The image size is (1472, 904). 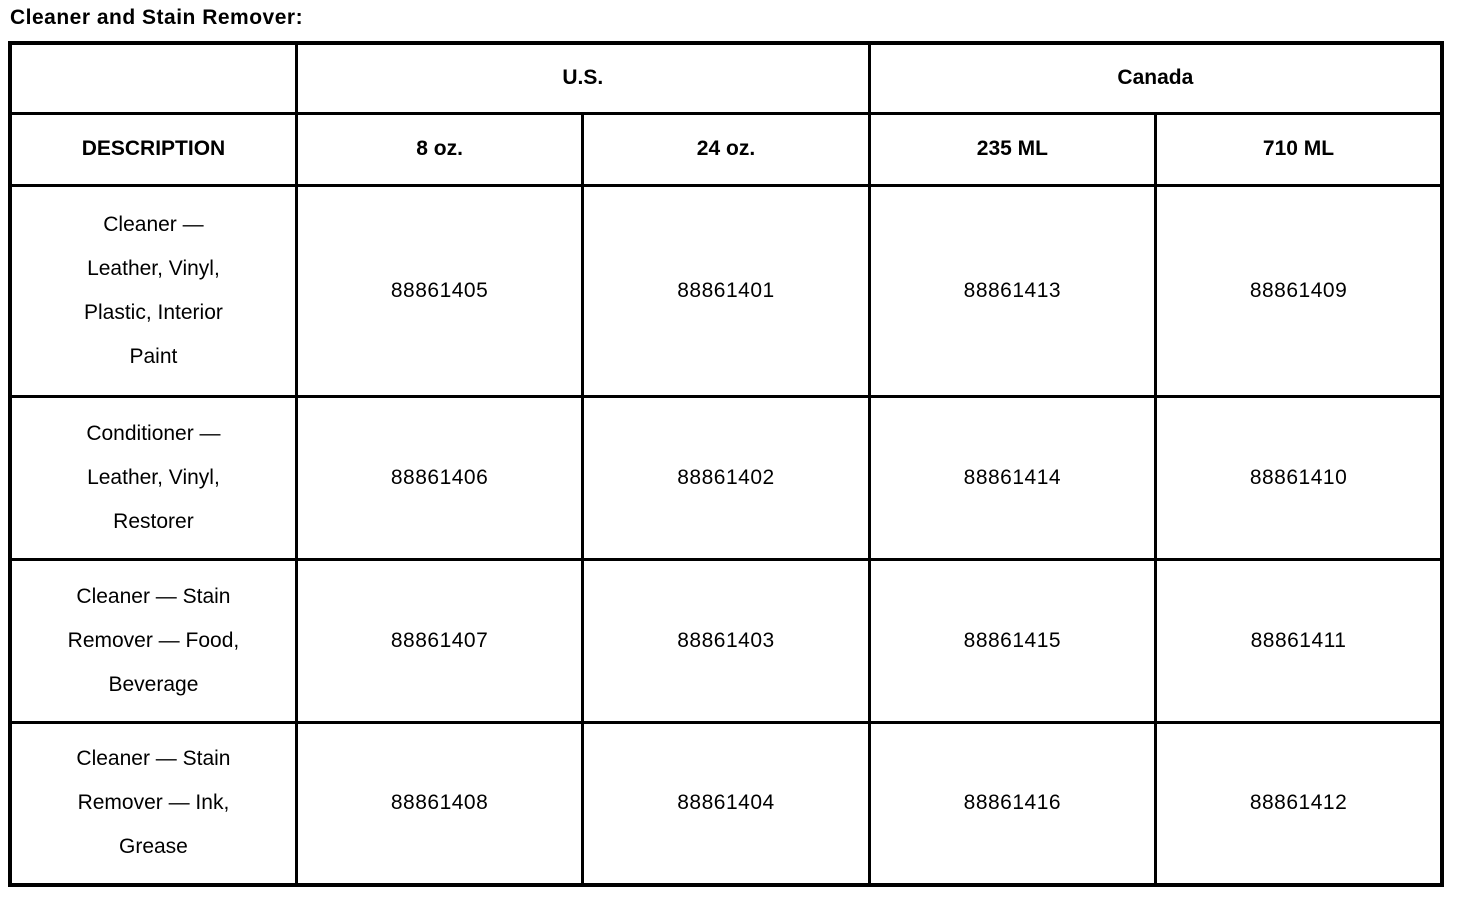 What do you see at coordinates (1012, 149) in the screenshot?
I see `column-header-235ml: 235 ML` at bounding box center [1012, 149].